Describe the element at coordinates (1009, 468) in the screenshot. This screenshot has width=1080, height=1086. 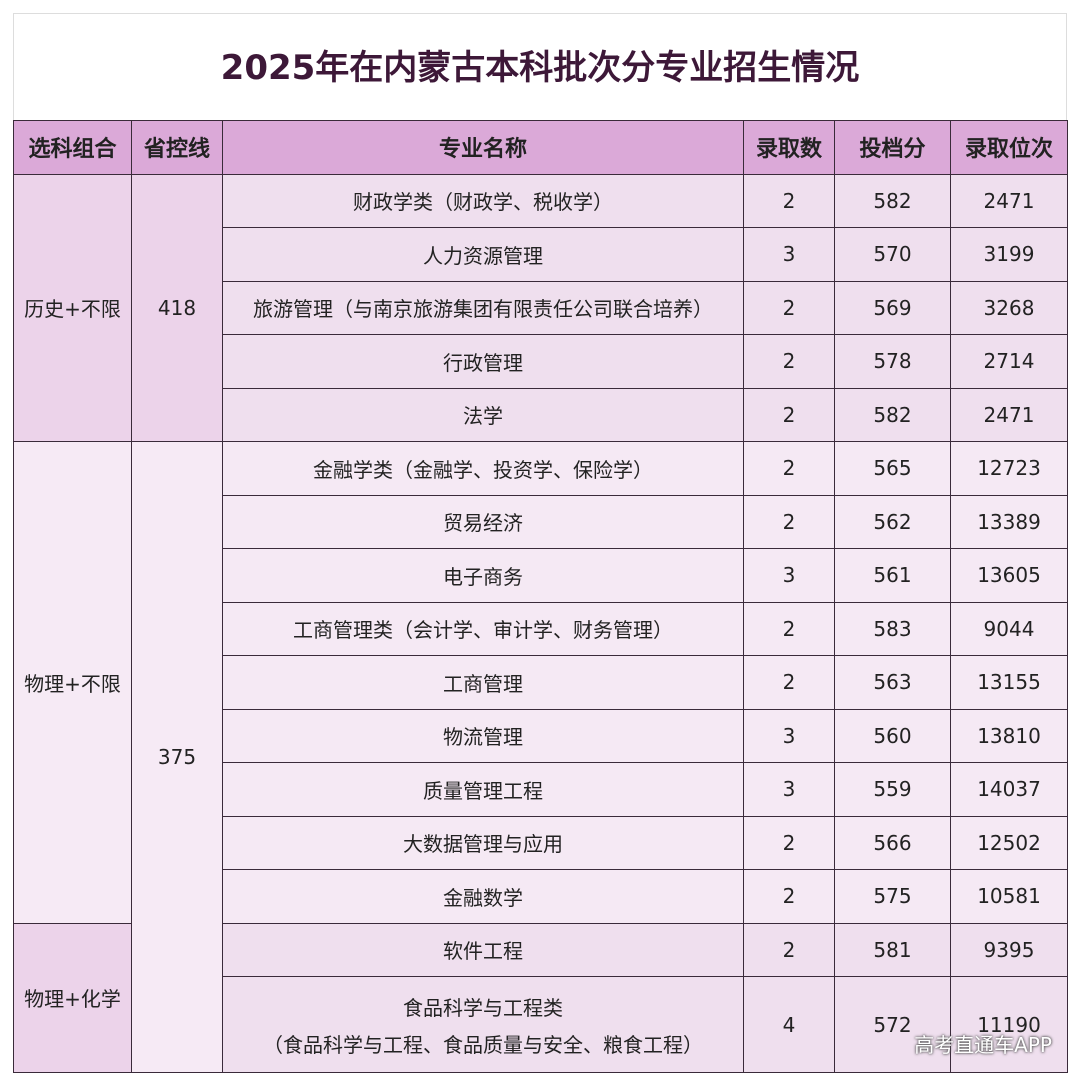
I see `rank-cell: 12723` at that location.